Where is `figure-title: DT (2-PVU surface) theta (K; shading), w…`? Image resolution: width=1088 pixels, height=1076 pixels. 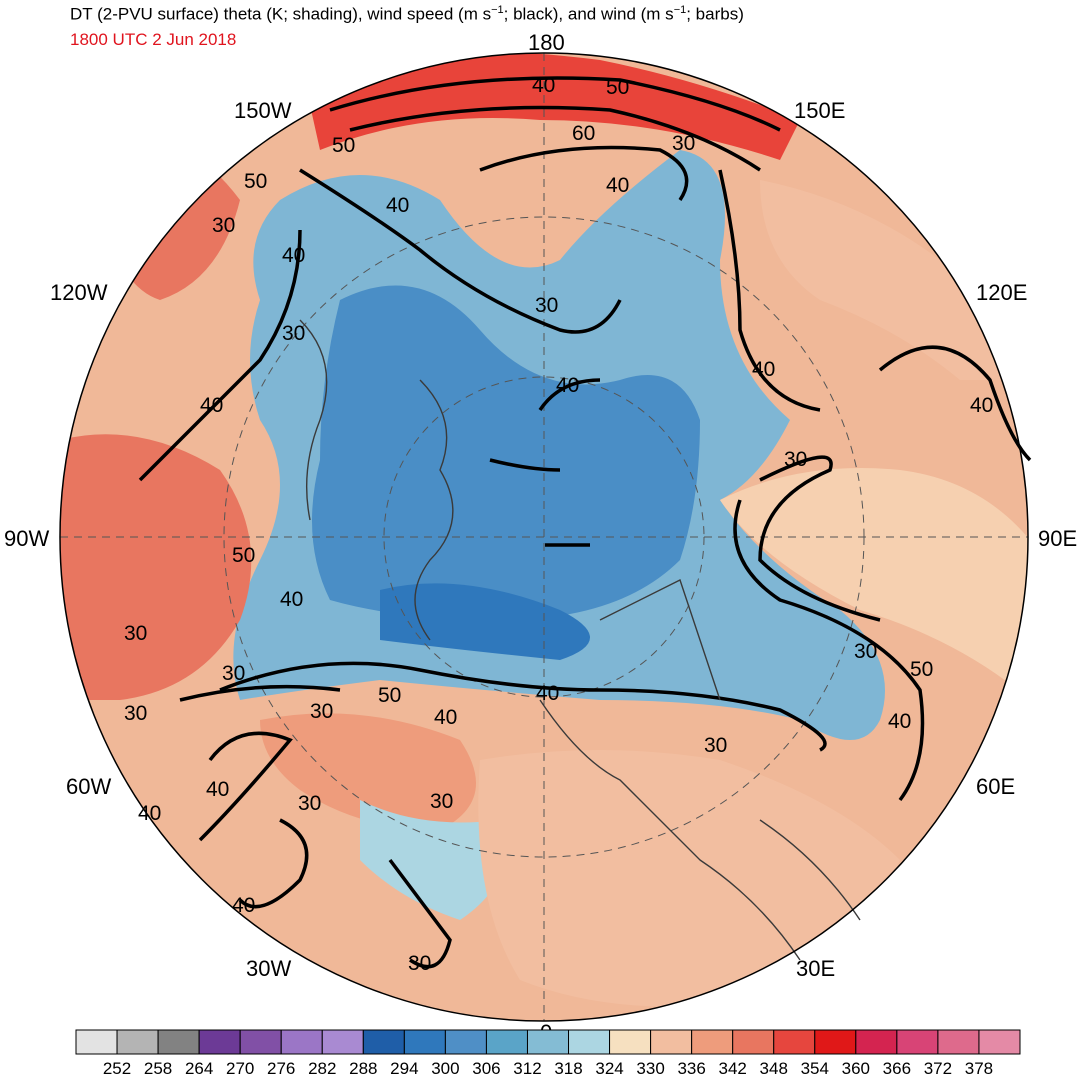 figure-title: DT (2-PVU surface) theta (K; shading), w… is located at coordinates (407, 14).